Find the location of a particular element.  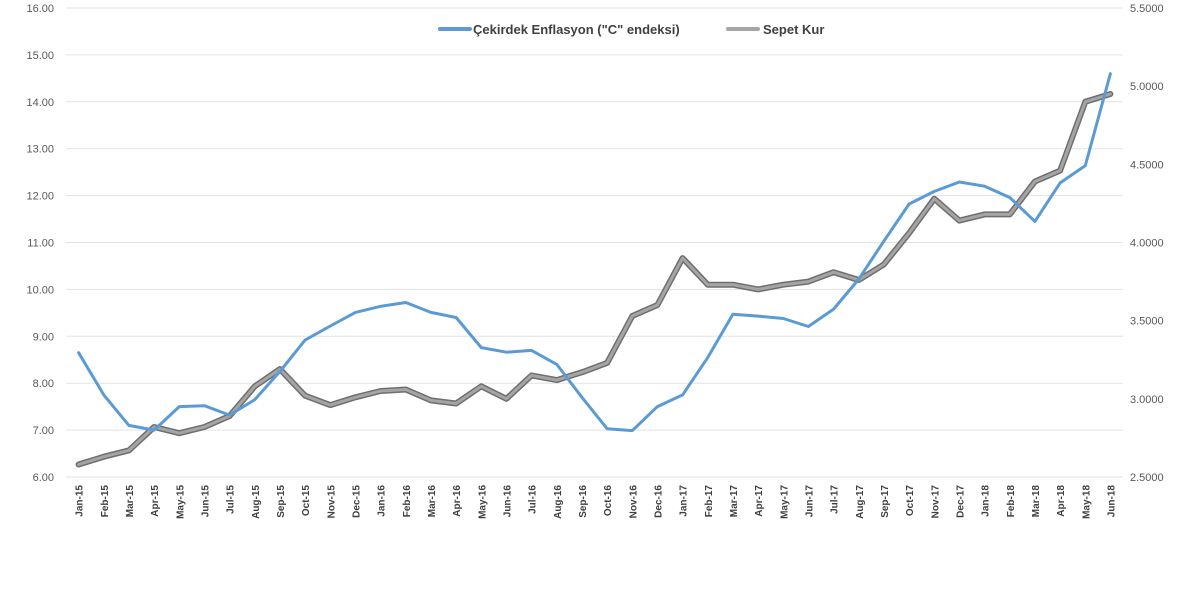

x-tick-label: Mar-18 is located at coordinates (1036, 501).